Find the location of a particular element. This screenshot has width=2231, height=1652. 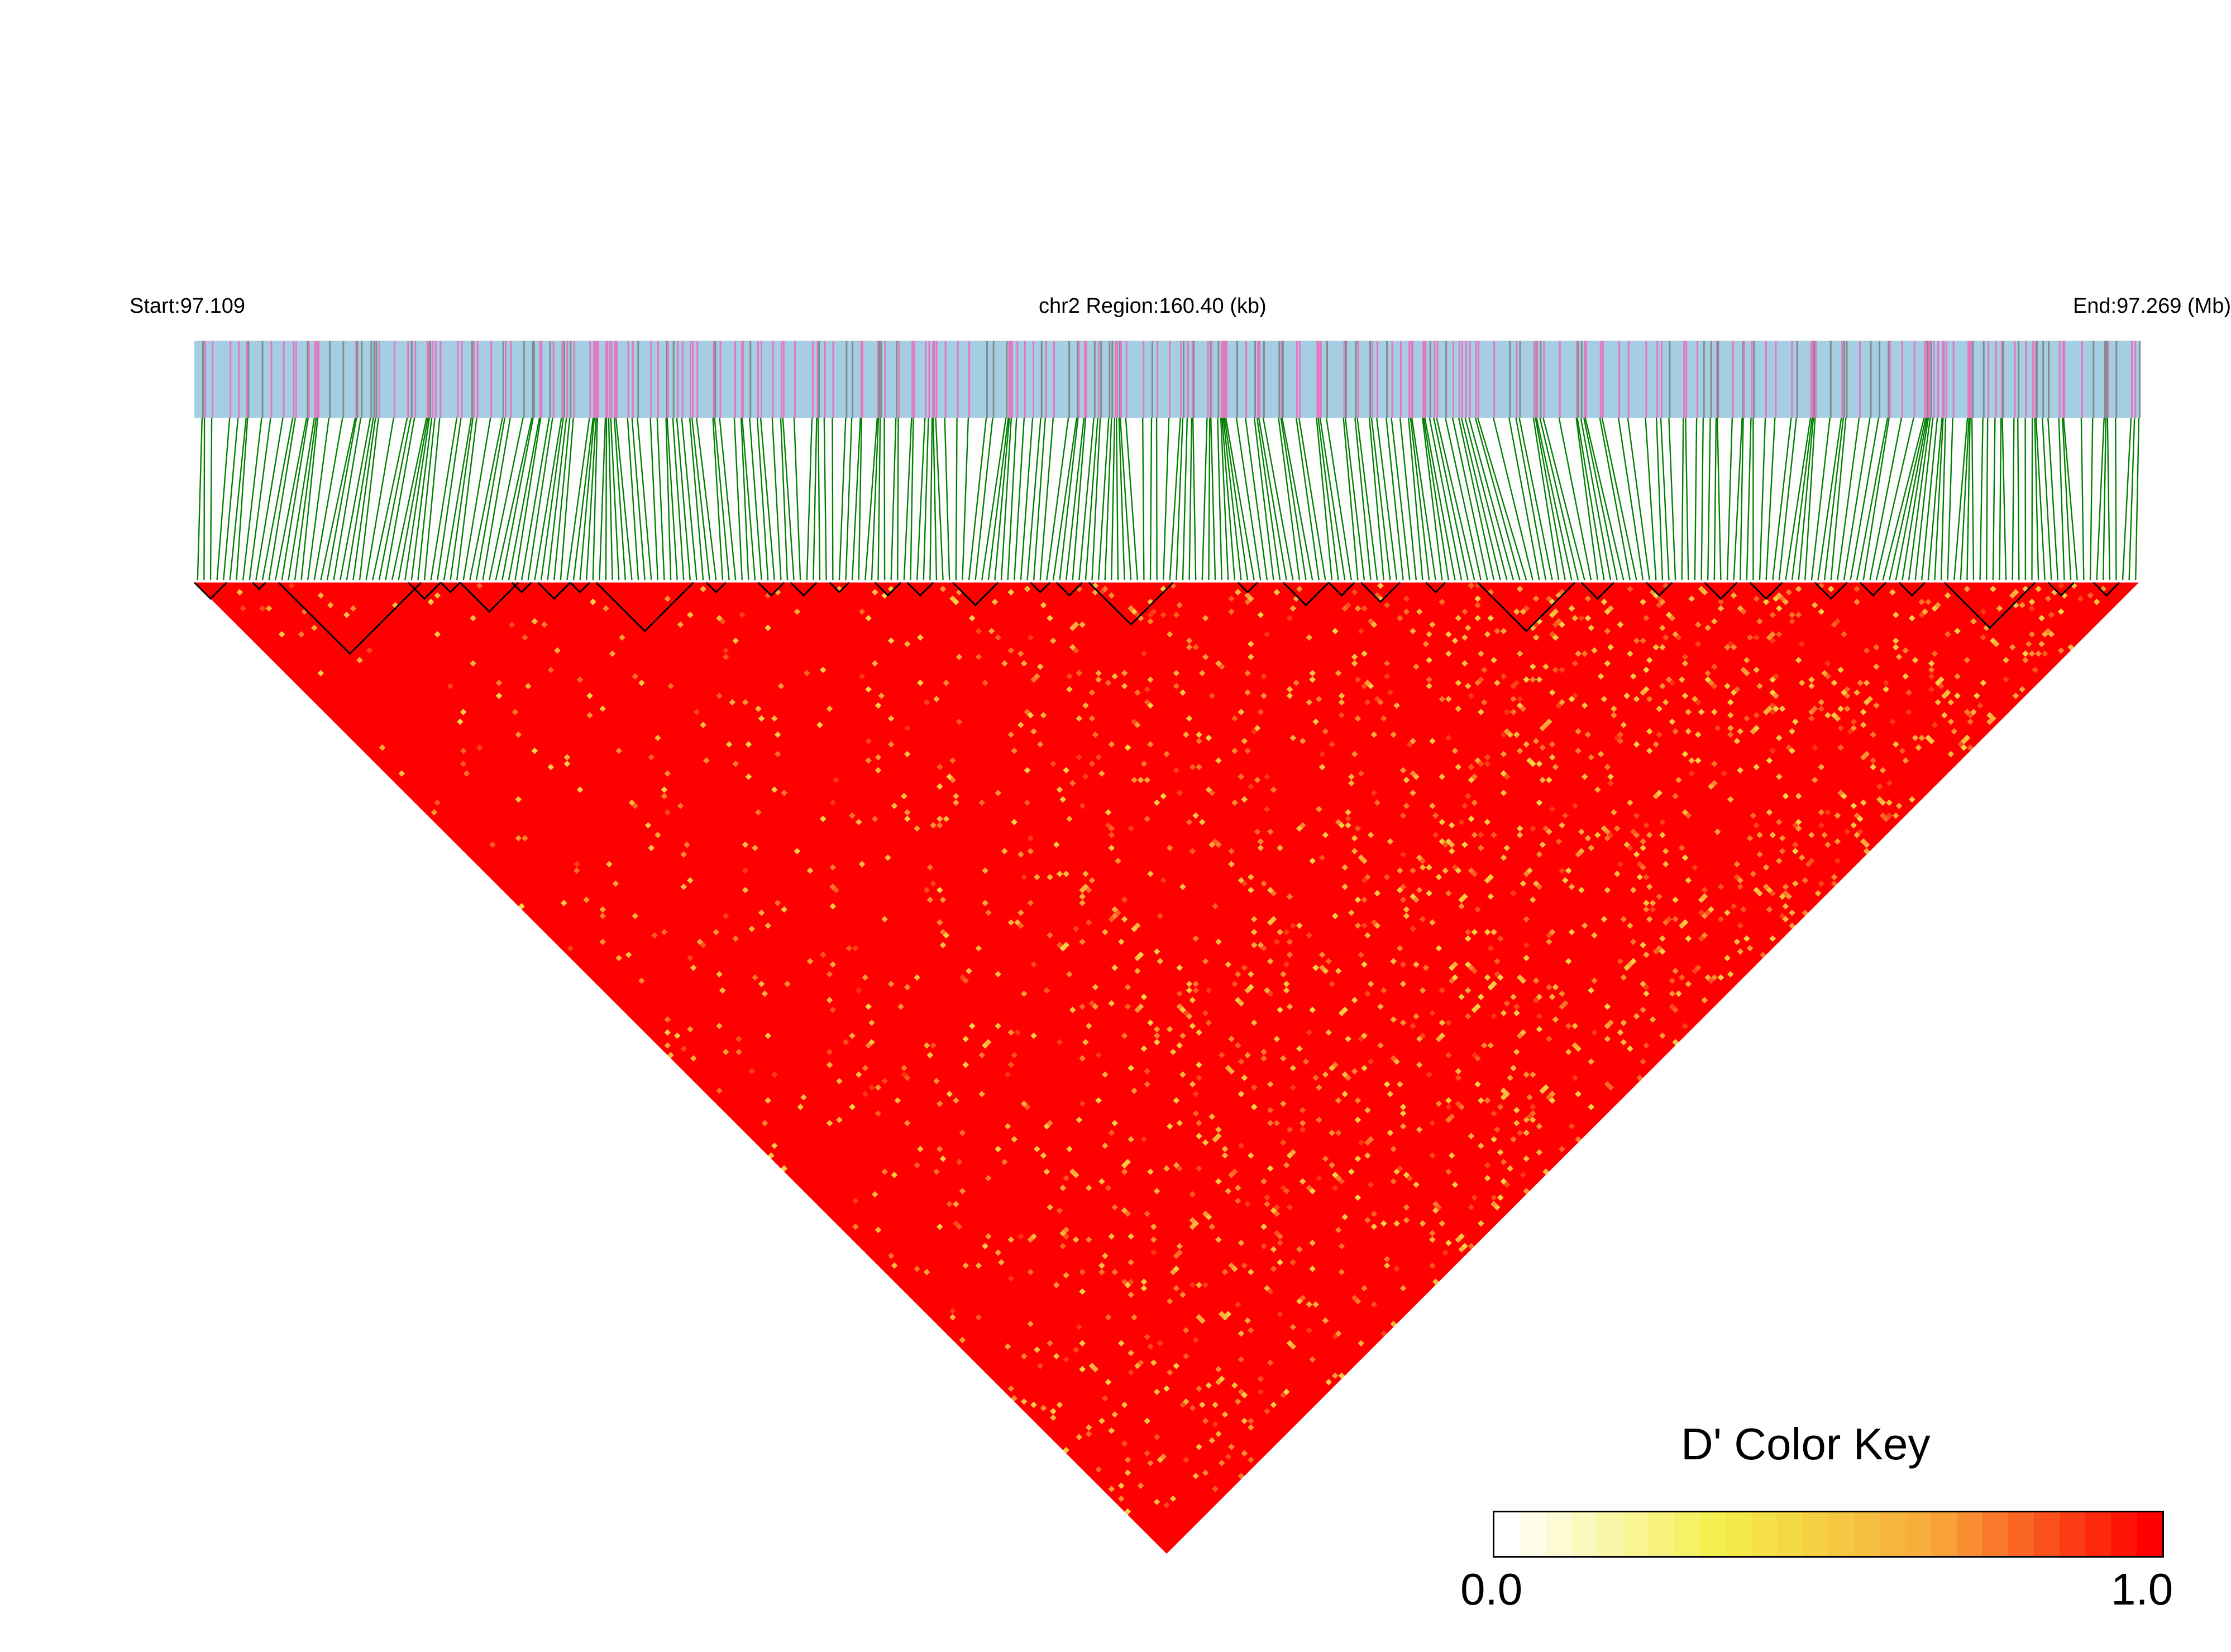

snp-connector-line is located at coordinates (2032, 499).